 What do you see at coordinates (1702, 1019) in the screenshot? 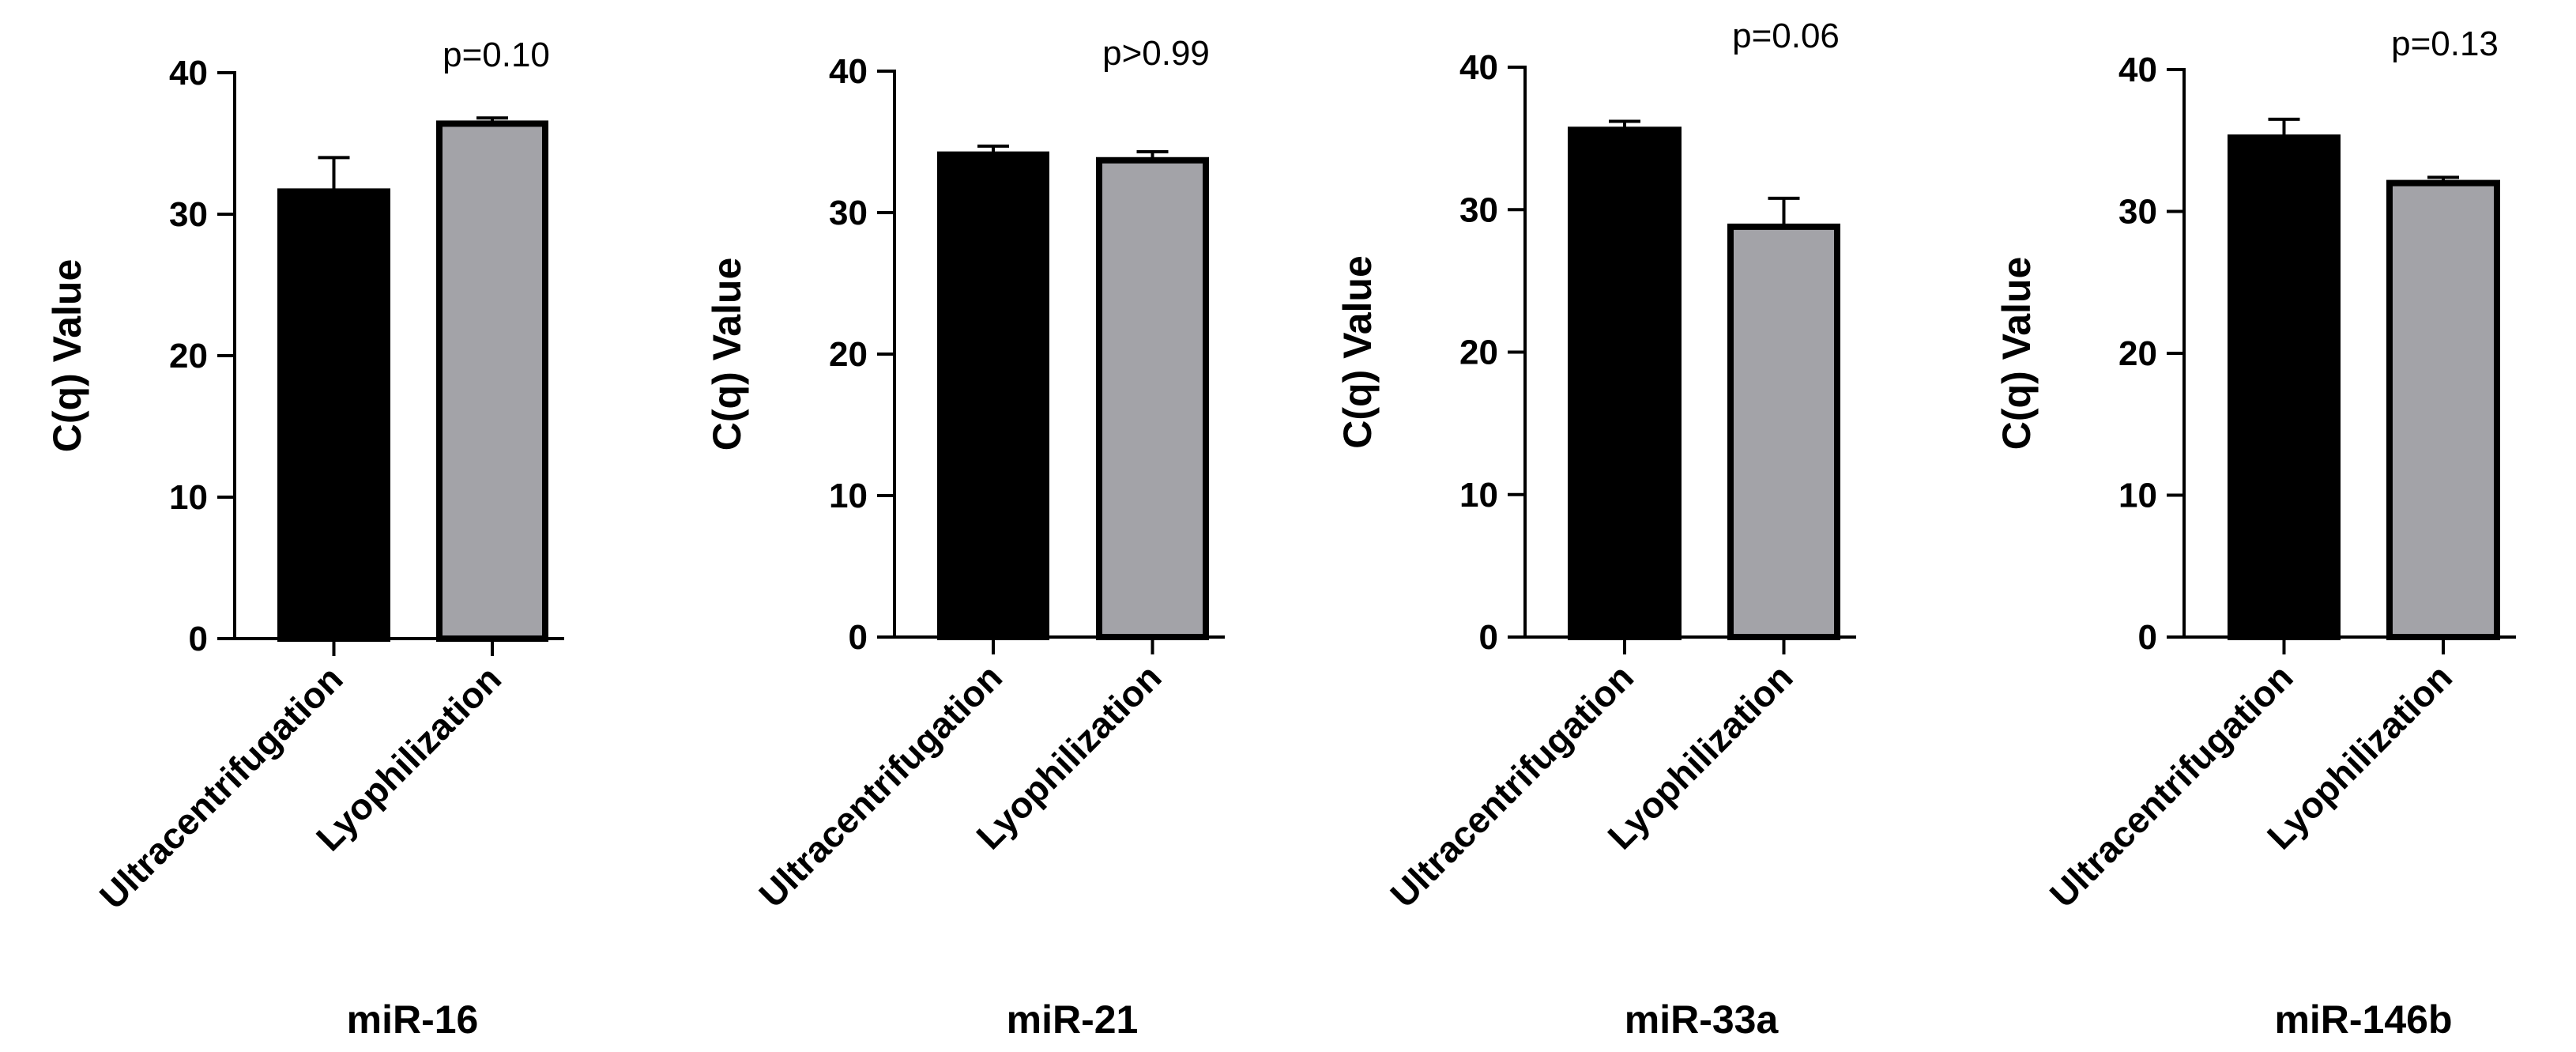
I see `chart-title: miR-33a` at bounding box center [1702, 1019].